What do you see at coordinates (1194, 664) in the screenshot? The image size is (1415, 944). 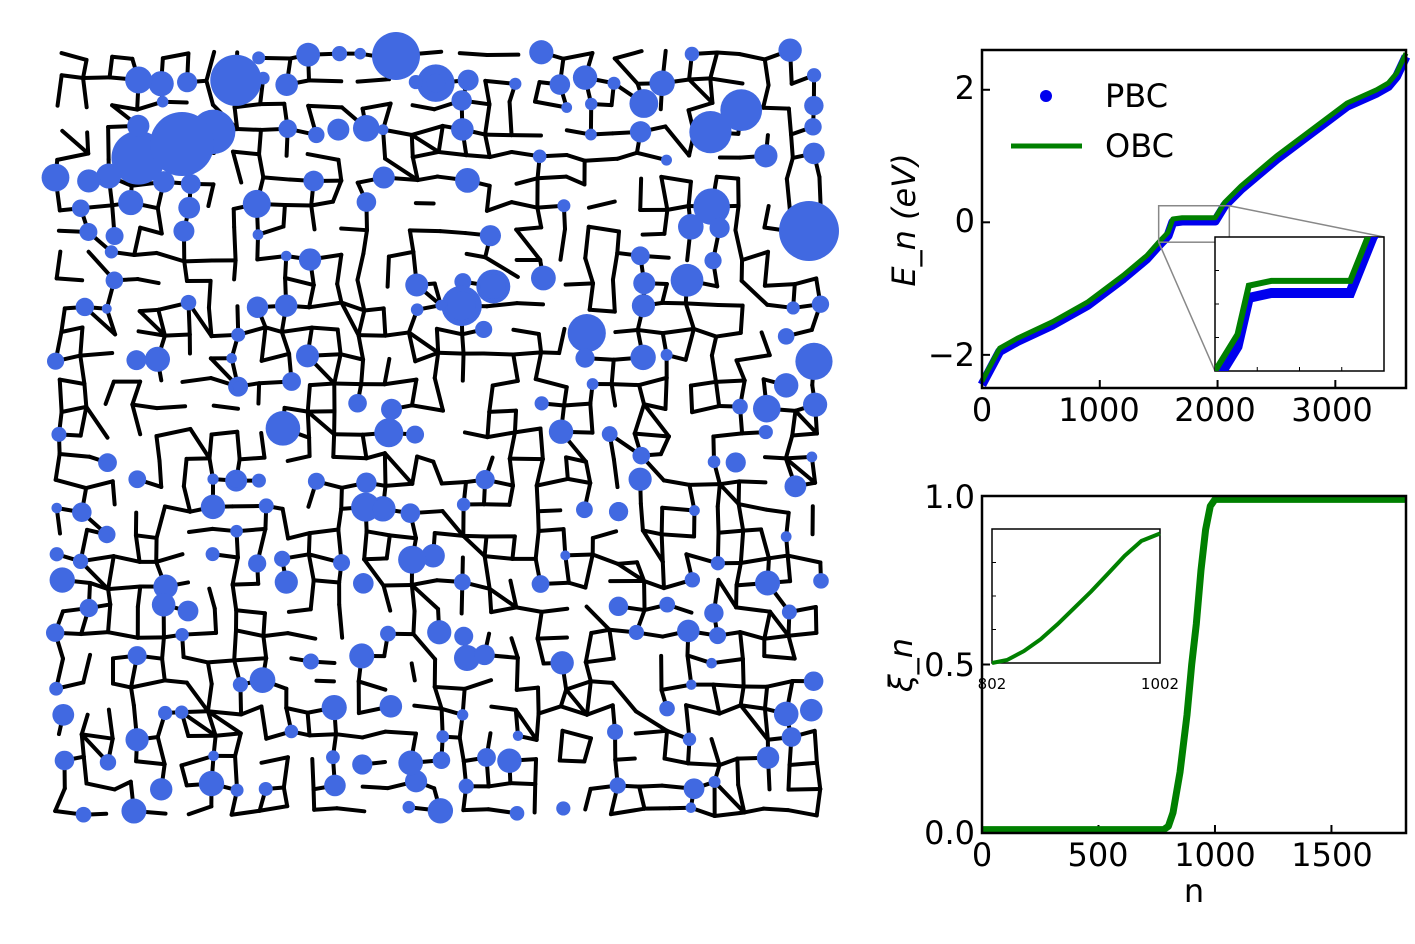 I see `xi-series-line` at bounding box center [1194, 664].